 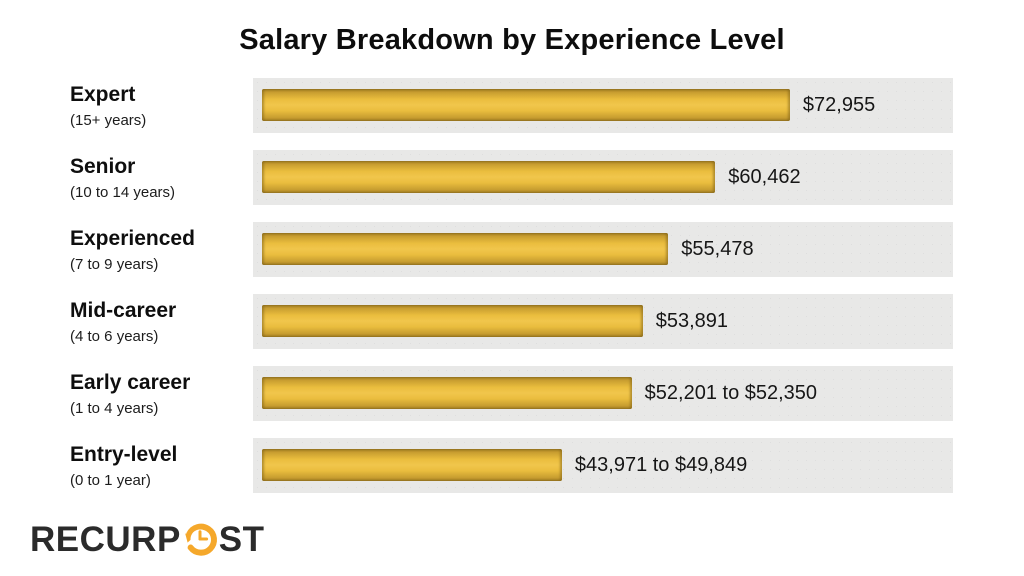 I want to click on chart-row-expert: Expert (15+ years) $72,955, so click(x=511, y=105).